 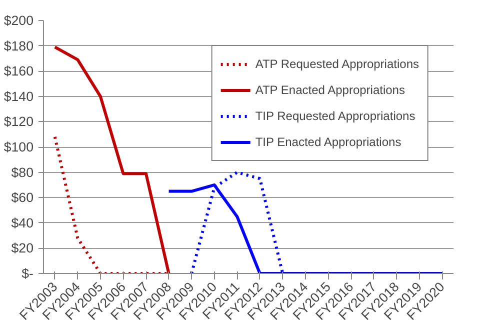 What do you see at coordinates (328, 142) in the screenshot?
I see `legend-label: TIP Enacted Appropriations` at bounding box center [328, 142].